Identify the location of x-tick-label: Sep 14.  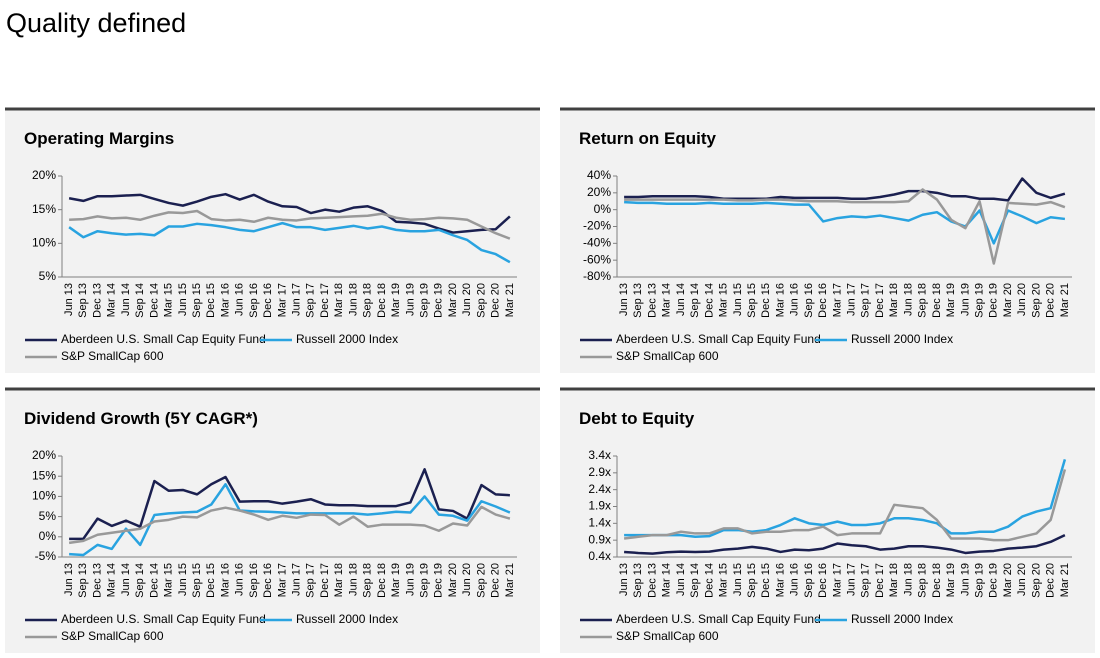
(140, 580).